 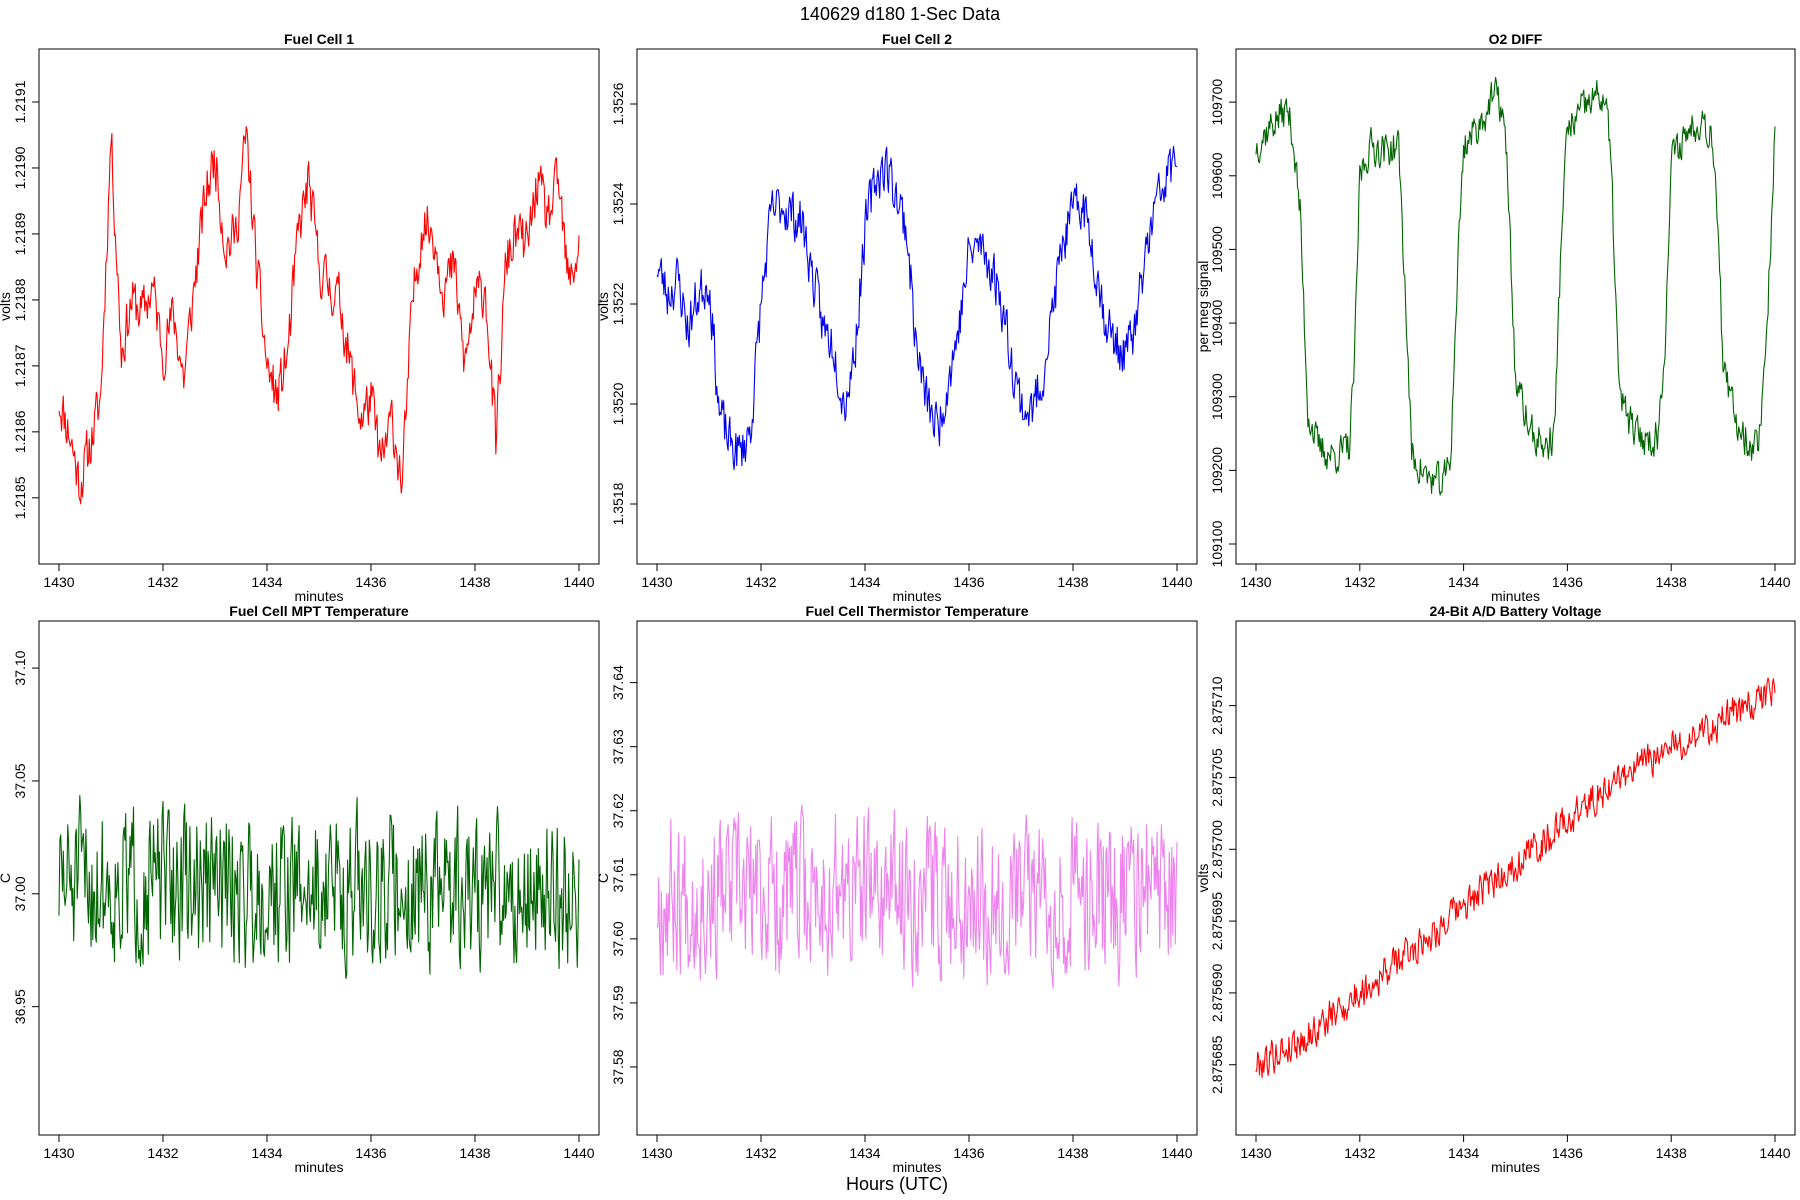 What do you see at coordinates (1217, 993) in the screenshot?
I see `y-tick-label: 2.875690` at bounding box center [1217, 993].